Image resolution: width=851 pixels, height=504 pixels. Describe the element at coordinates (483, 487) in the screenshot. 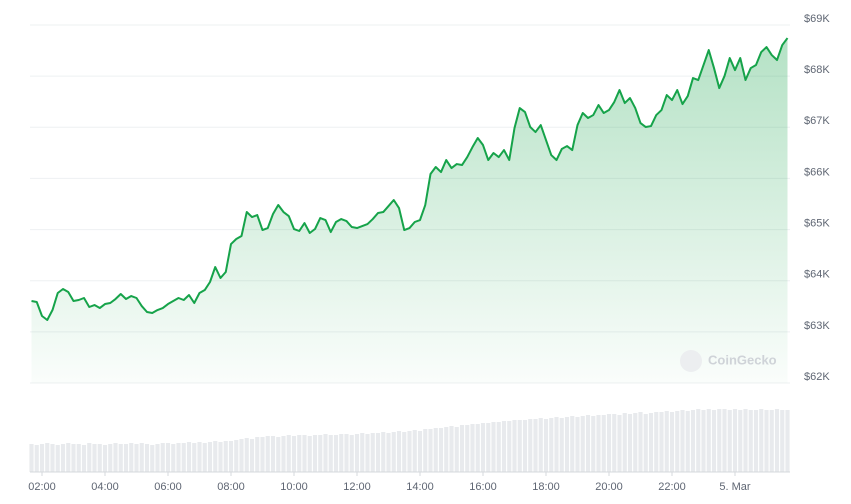

I see `x-tick-label: 16:00` at that location.